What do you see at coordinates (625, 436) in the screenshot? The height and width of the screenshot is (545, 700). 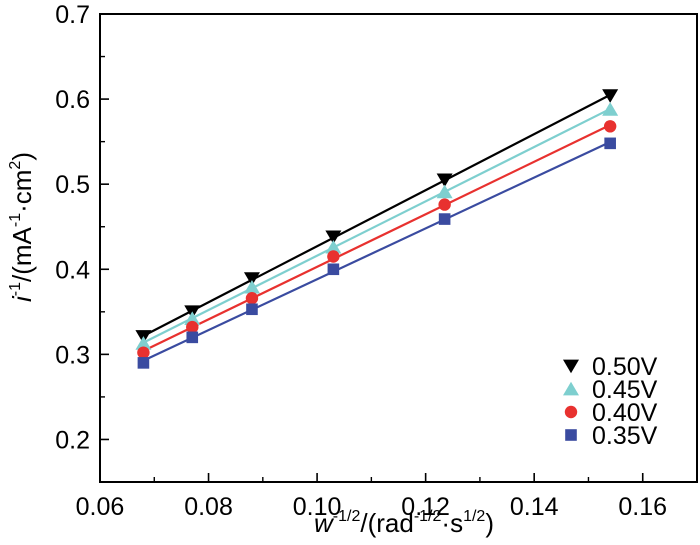 I see `legend-label: 0.35V` at bounding box center [625, 436].